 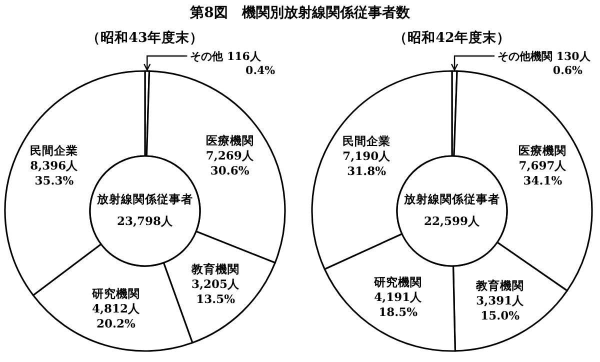 I want to click on data-label: 3,205人 13.5%, so click(x=216, y=291).